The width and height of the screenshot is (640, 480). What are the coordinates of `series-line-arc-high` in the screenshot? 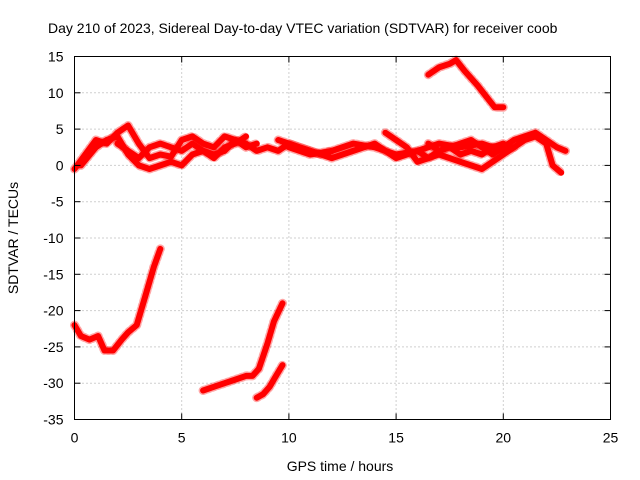 It's located at (466, 84).